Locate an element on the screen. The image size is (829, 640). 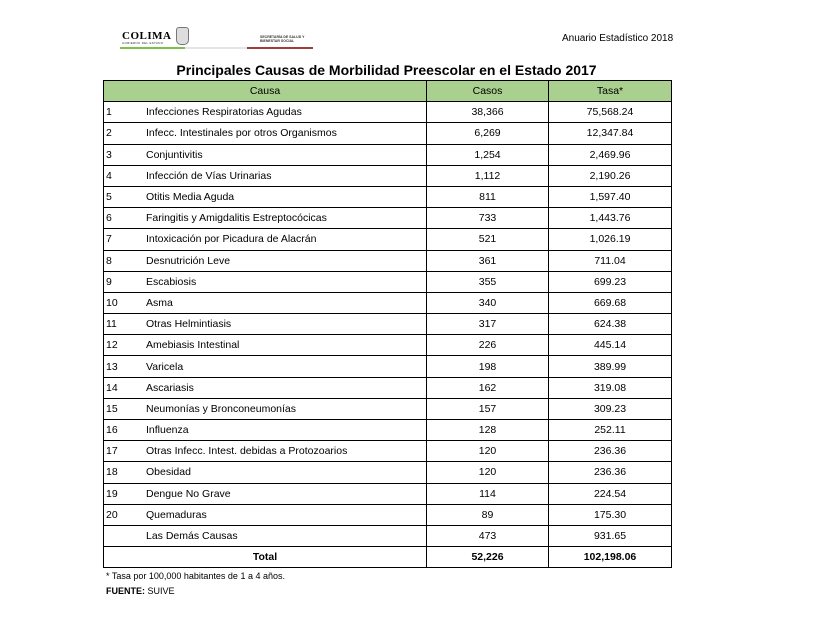
row-causa: Varicela is located at coordinates (276, 366).